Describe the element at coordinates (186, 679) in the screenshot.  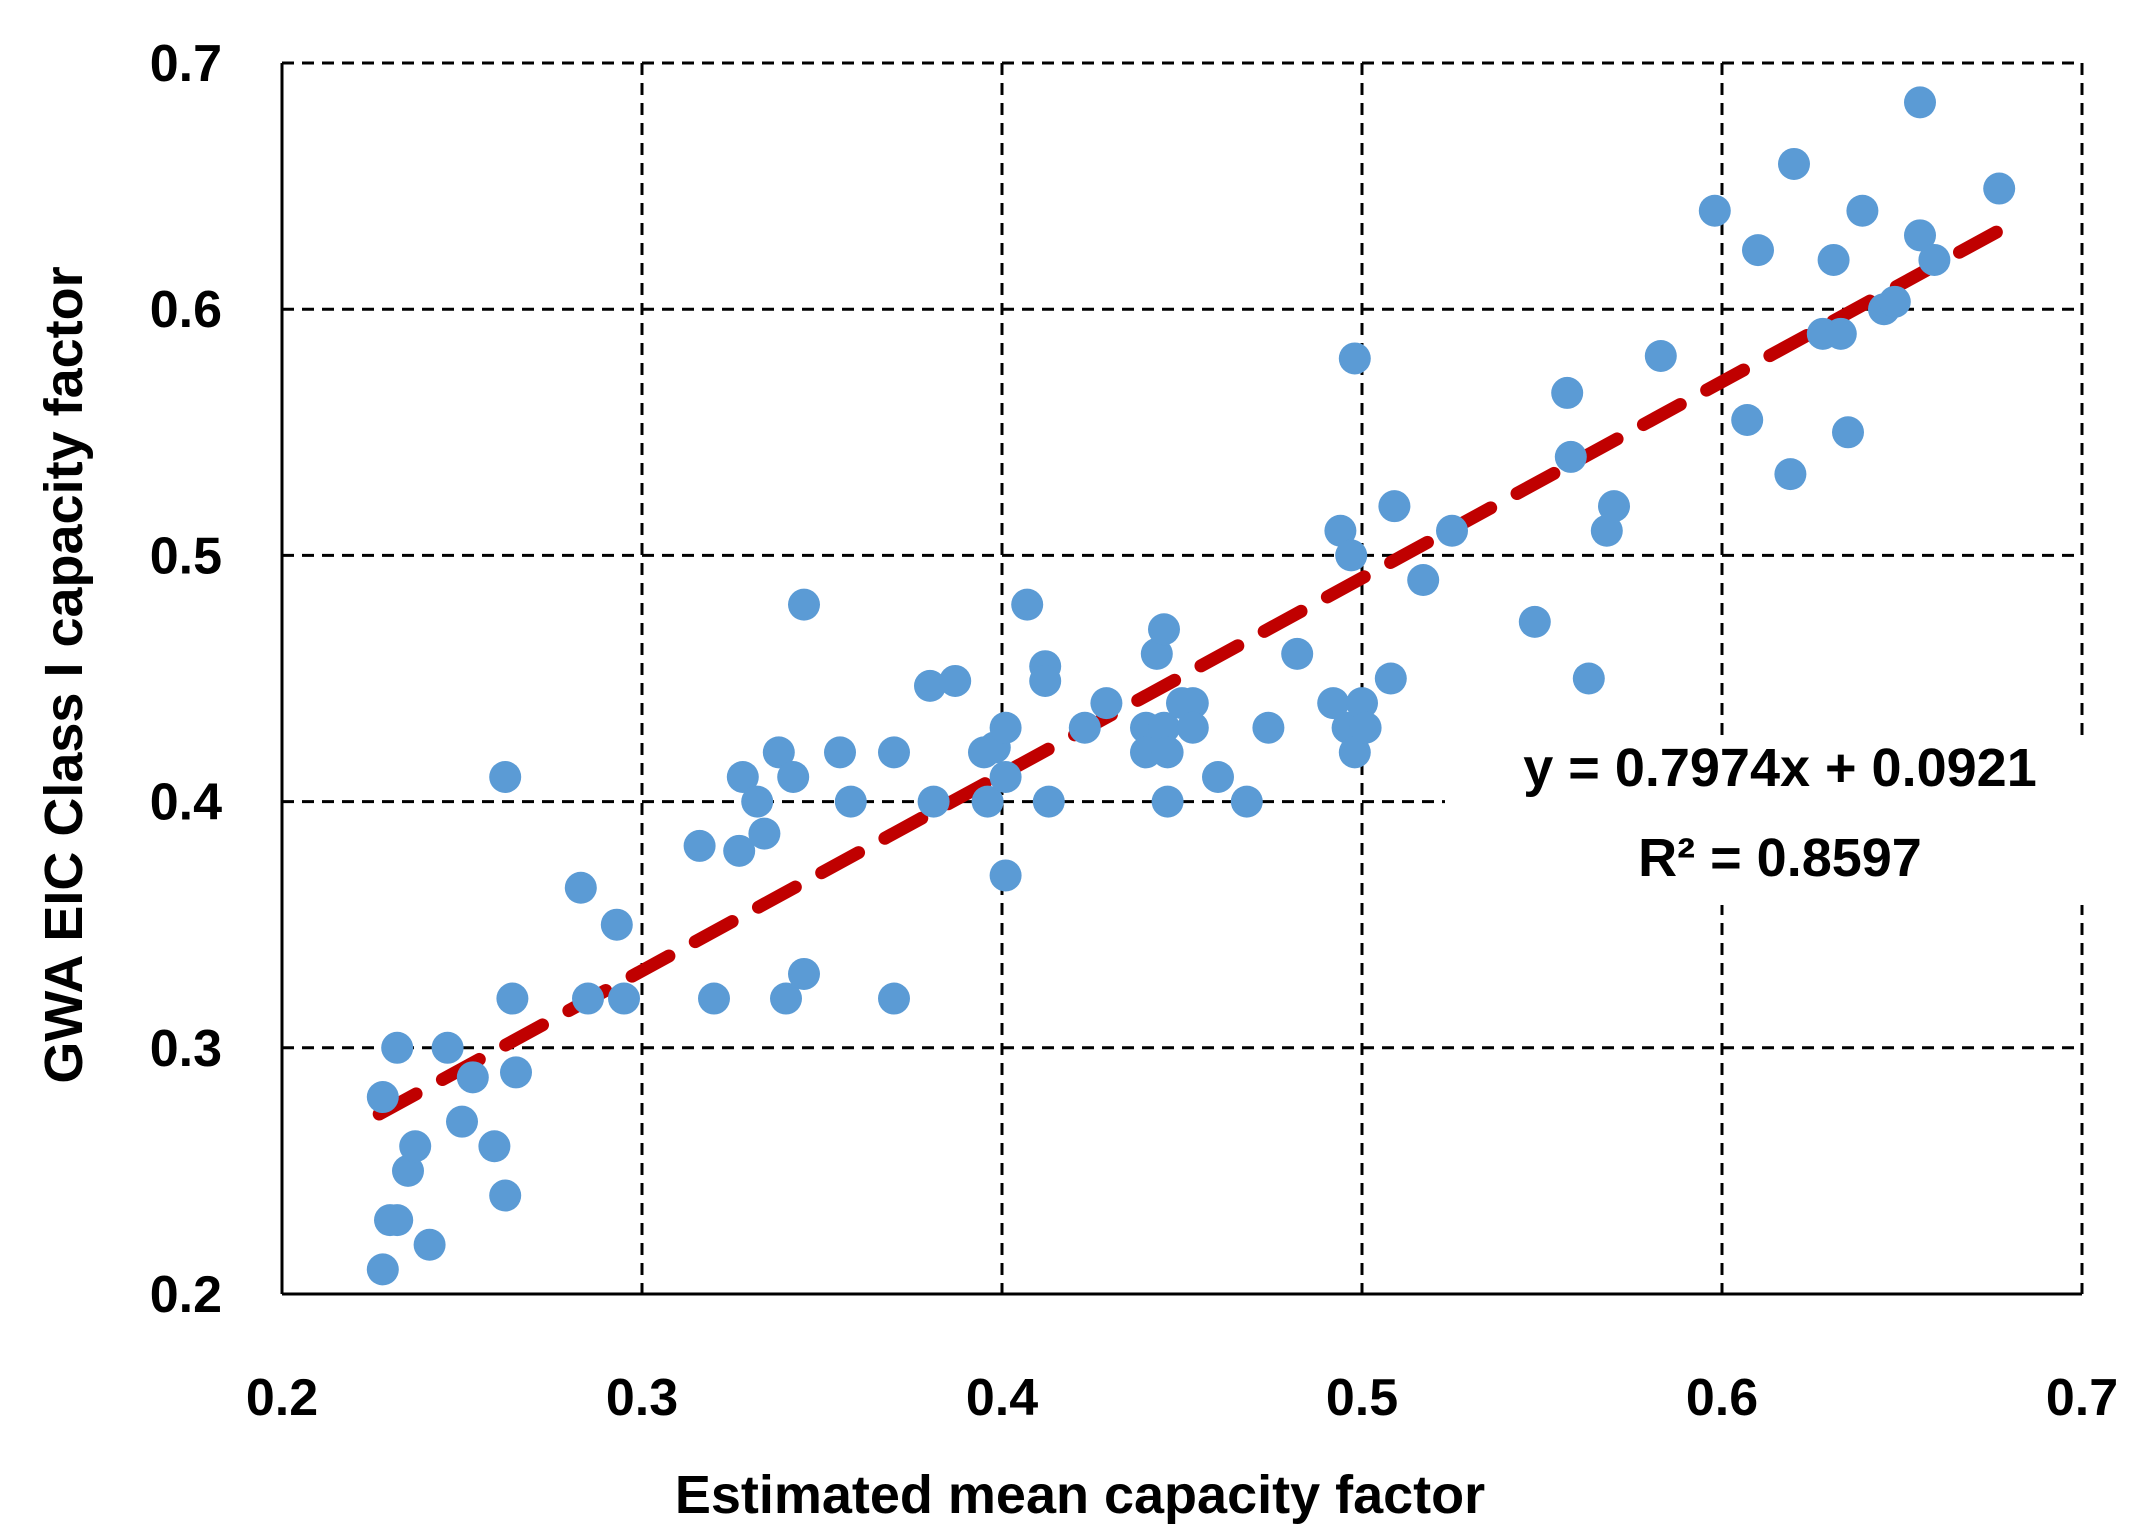
I see `y-tick-labels: 0.2 0.3 0.4 0.5 0.6 0.7` at that location.